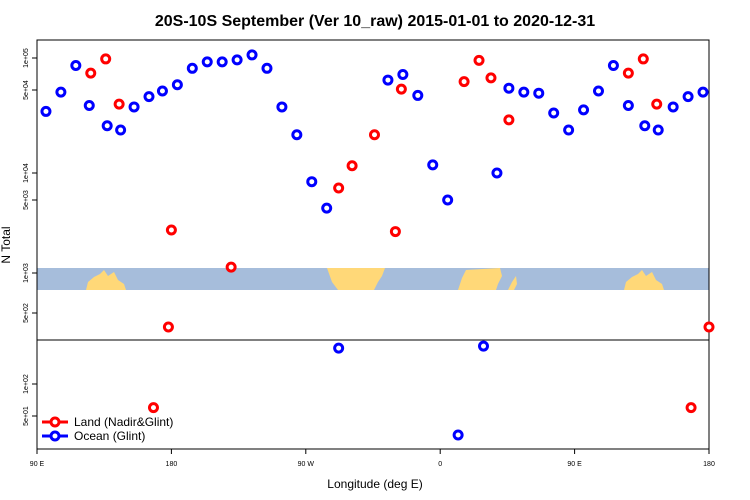 This screenshot has height=500, width=750. What do you see at coordinates (356, 279) in the screenshot?
I see `land-shape-south-america` at bounding box center [356, 279].